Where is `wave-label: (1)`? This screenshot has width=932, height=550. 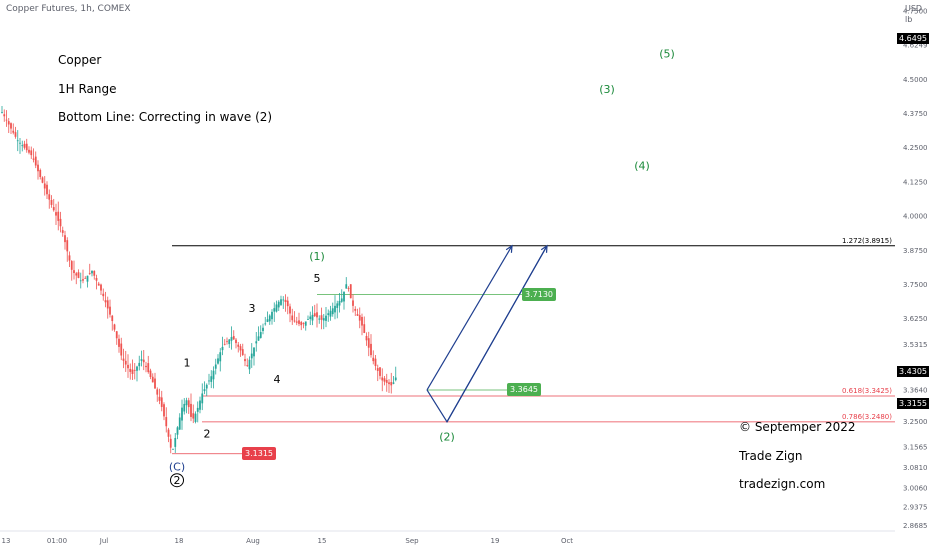
wave-label: (1) is located at coordinates (317, 256).